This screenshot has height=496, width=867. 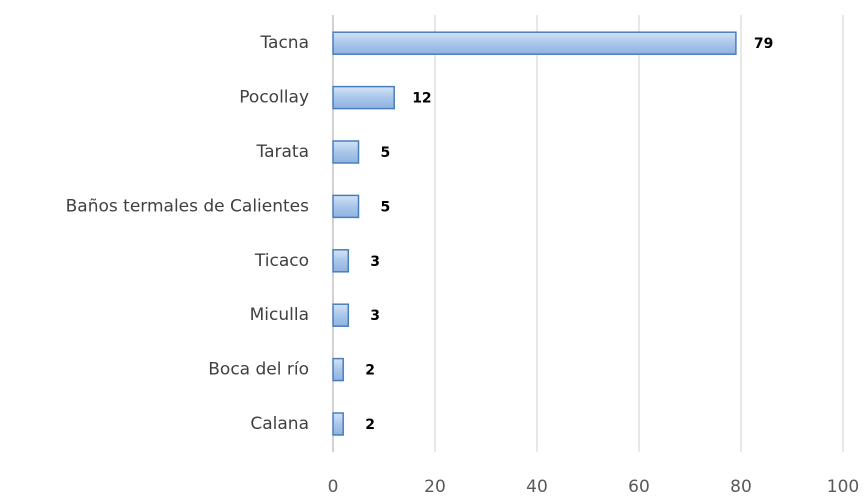 I want to click on y-tick-label: Pocollay, so click(x=274, y=98).